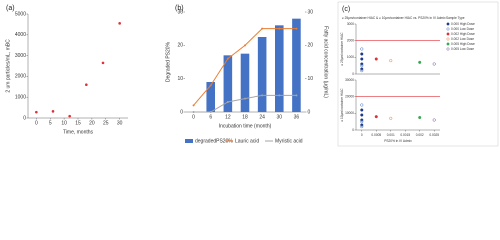  Describe the element at coordinates (326, 62) in the screenshot. I see `y2-axis-label: Fatty acid concentration (µg/mL)` at that location.